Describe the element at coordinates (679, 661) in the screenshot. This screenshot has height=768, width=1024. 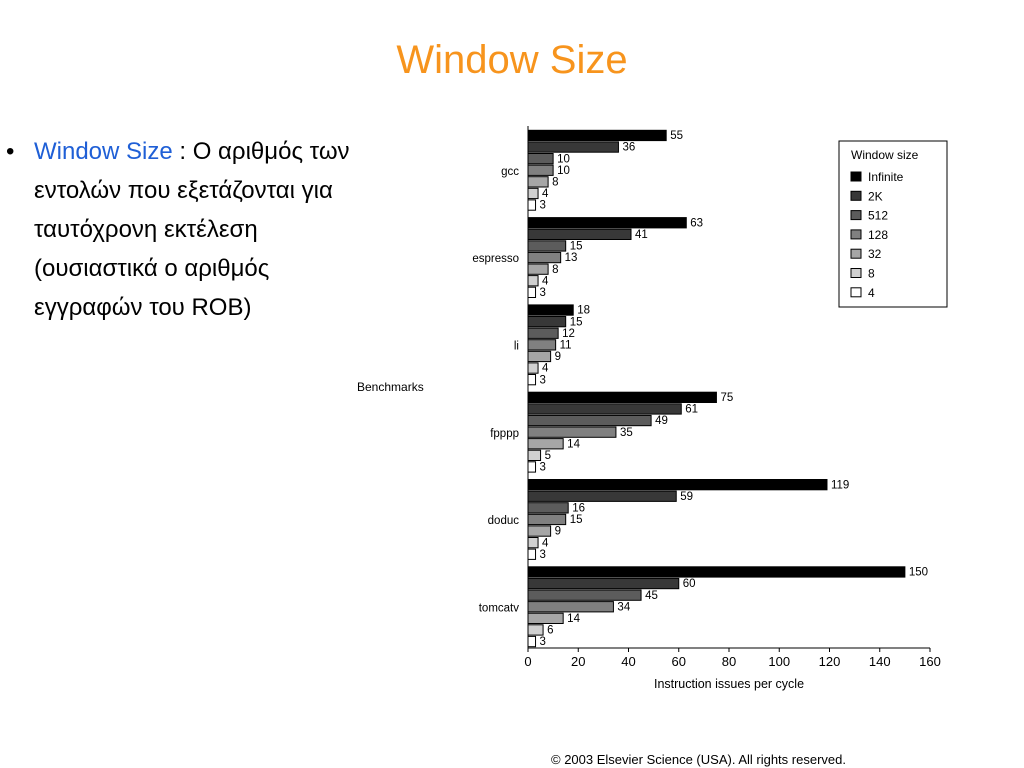
I see `x-tick-label: 60` at that location.